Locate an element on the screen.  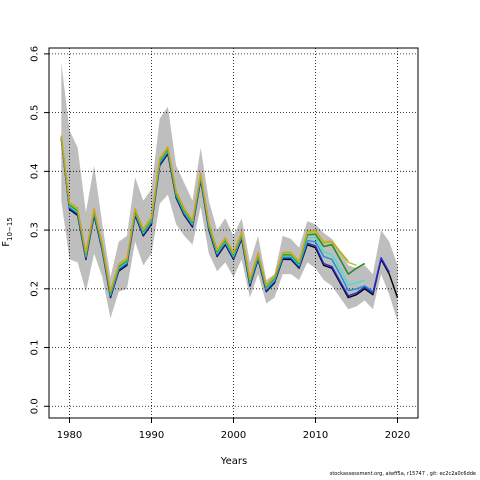
y-tick-label: 0.1 is located at coordinates (35, 348).